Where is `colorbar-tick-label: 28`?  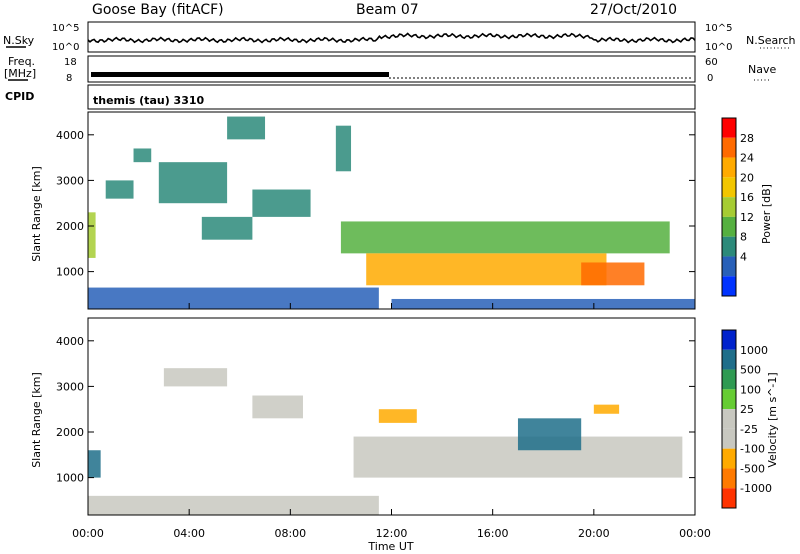 colorbar-tick-label: 28 is located at coordinates (747, 138).